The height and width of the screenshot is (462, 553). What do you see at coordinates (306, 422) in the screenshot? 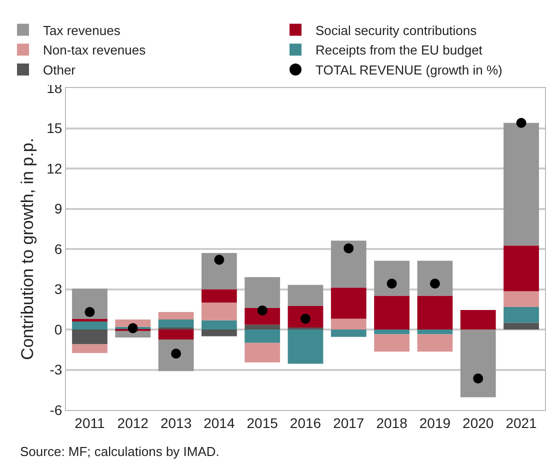
I see `x-tick-label: 2016` at bounding box center [306, 422].